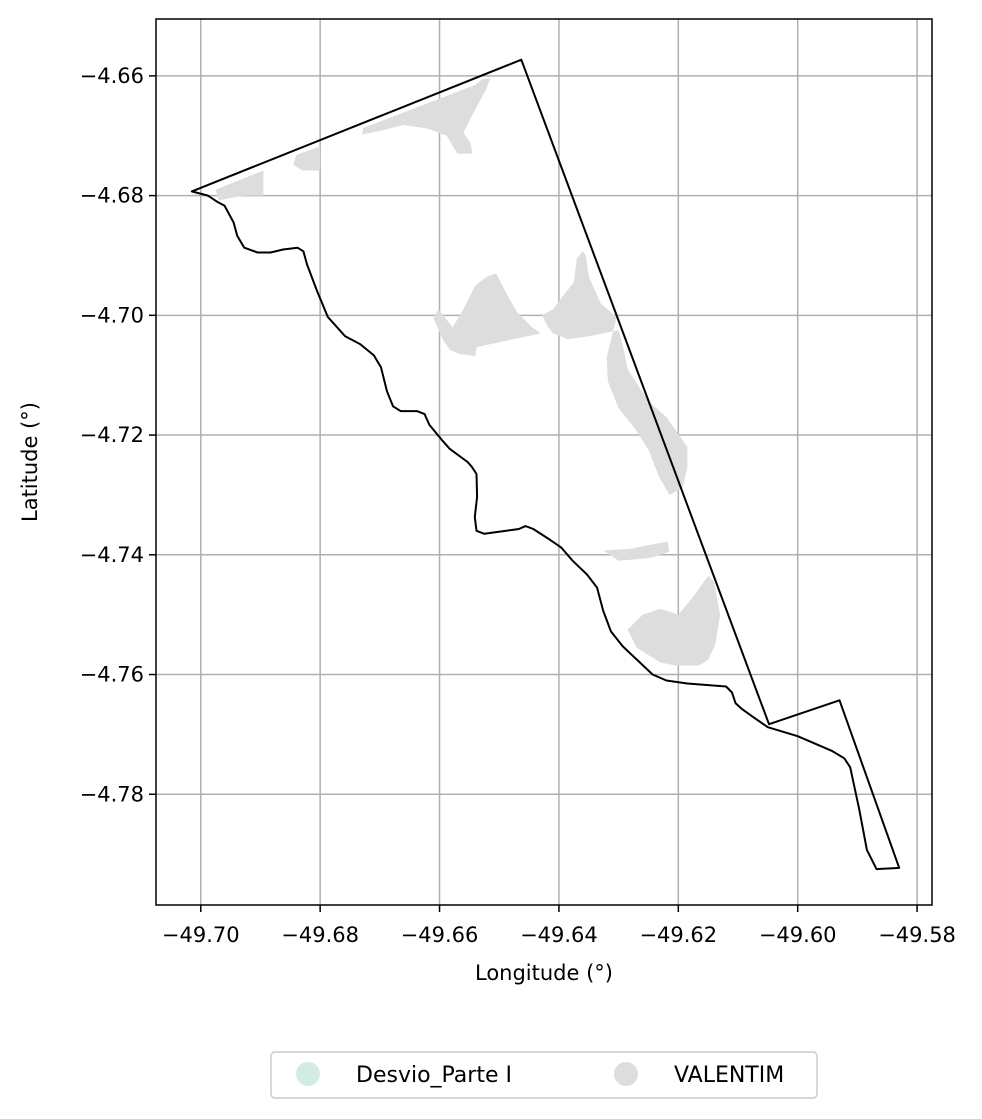 The height and width of the screenshot is (1119, 982). I want to click on x-tick-label: −49.66, so click(440, 935).